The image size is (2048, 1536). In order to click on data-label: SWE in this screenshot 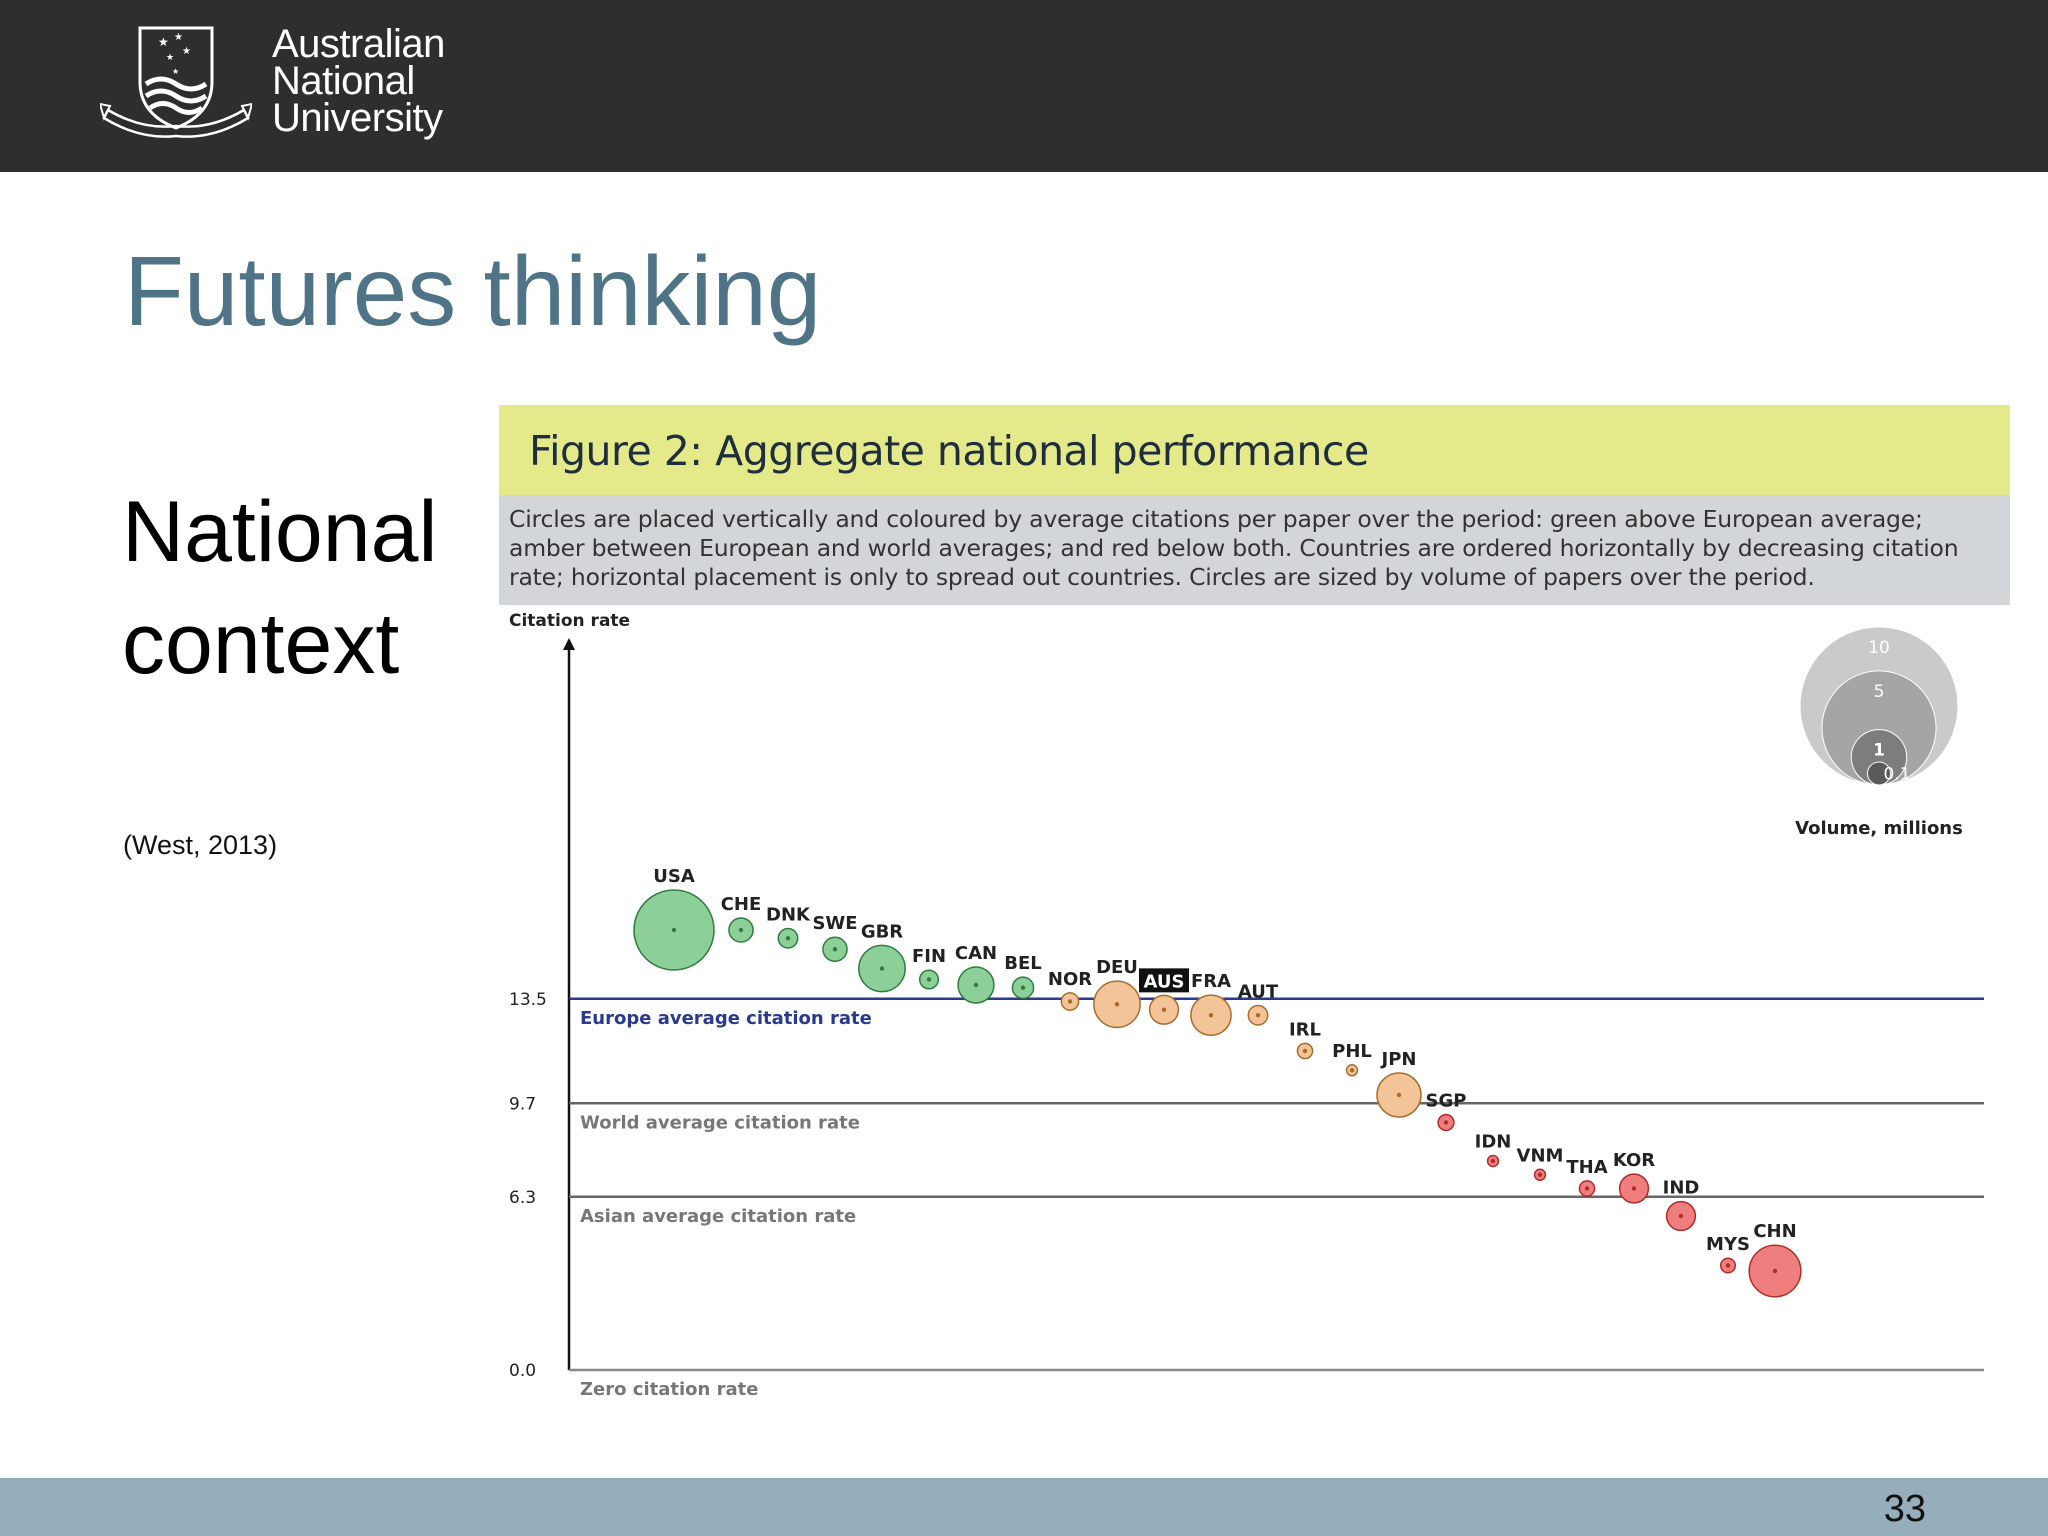, I will do `click(834, 923)`.